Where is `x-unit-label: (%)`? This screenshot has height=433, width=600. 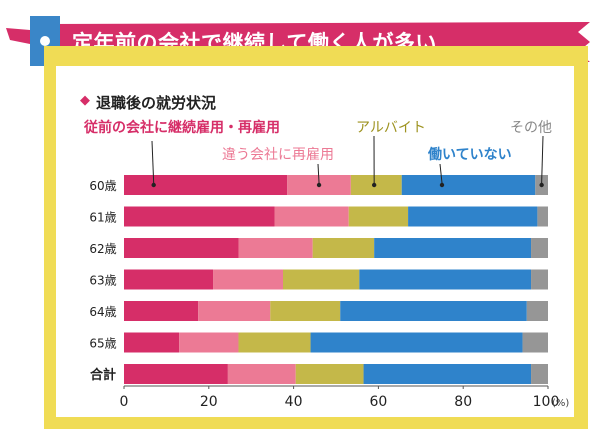 x-unit-label: (%) is located at coordinates (560, 403).